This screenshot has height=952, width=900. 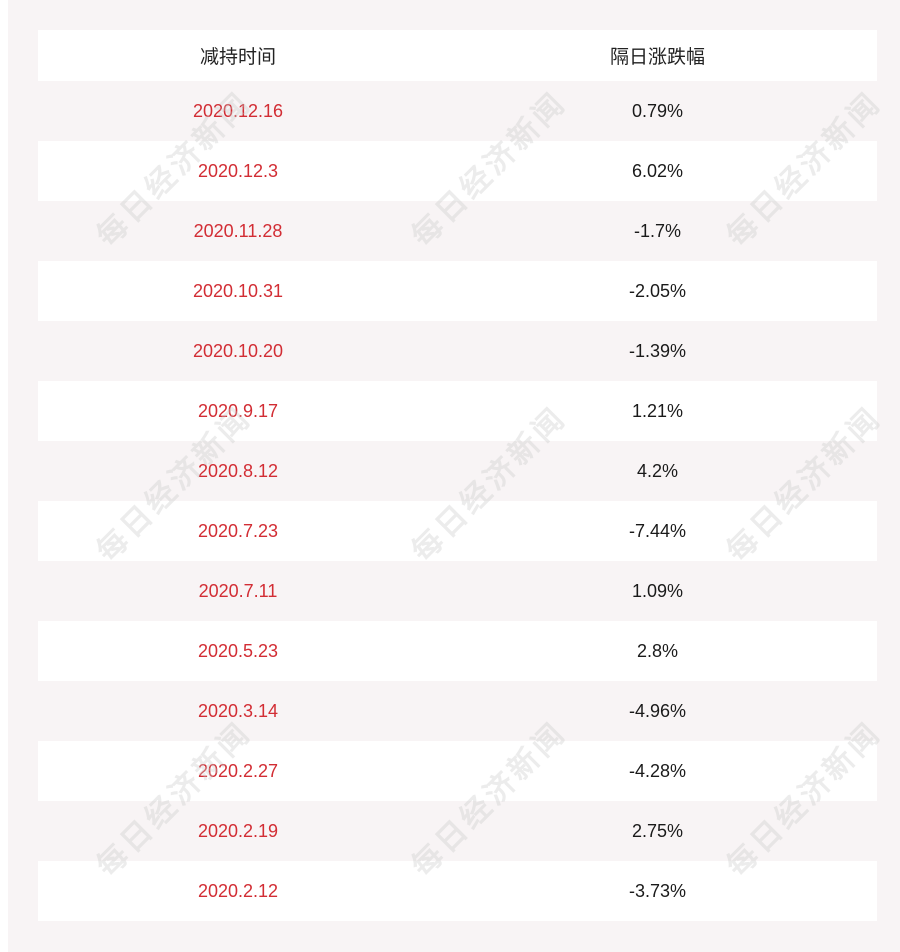 I want to click on table-row: 2020.10.20 -1.39%, so click(x=457, y=351).